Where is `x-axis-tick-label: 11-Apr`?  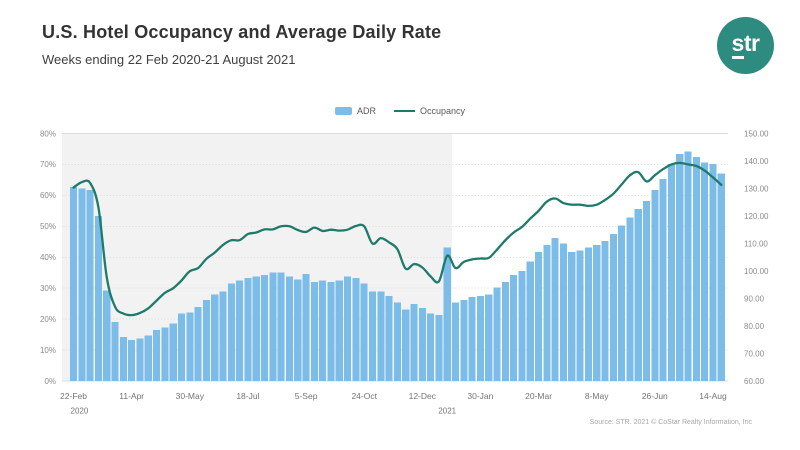
x-axis-tick-label: 11-Apr is located at coordinates (131, 396).